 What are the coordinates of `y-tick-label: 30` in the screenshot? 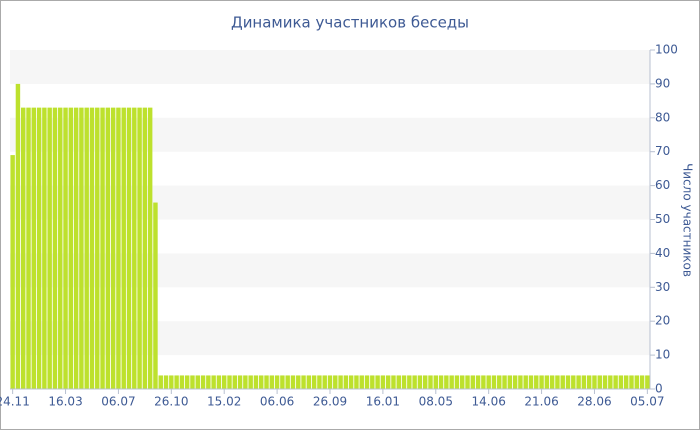 It's located at (662, 287).